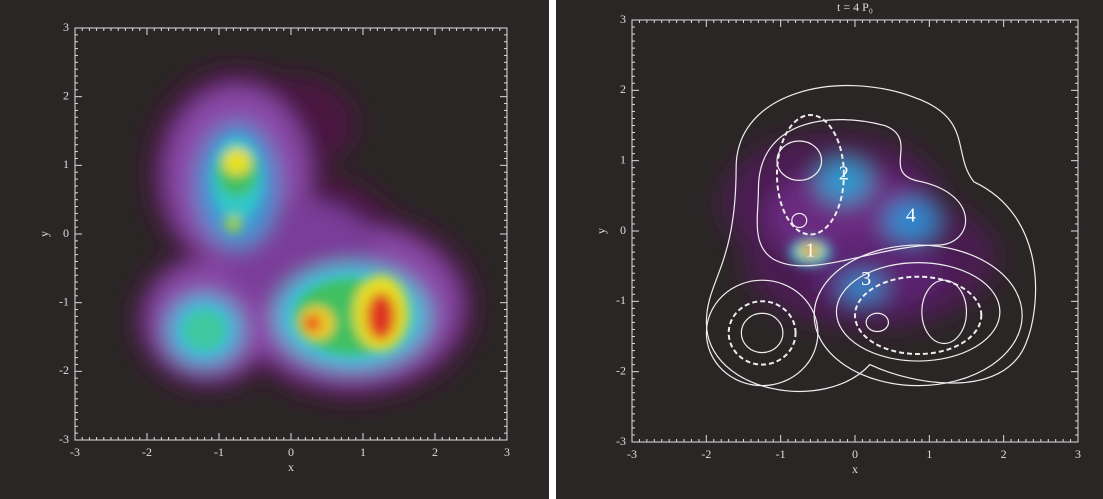 Image resolution: width=1103 pixels, height=499 pixels. I want to click on annotation: 4, so click(911, 216).